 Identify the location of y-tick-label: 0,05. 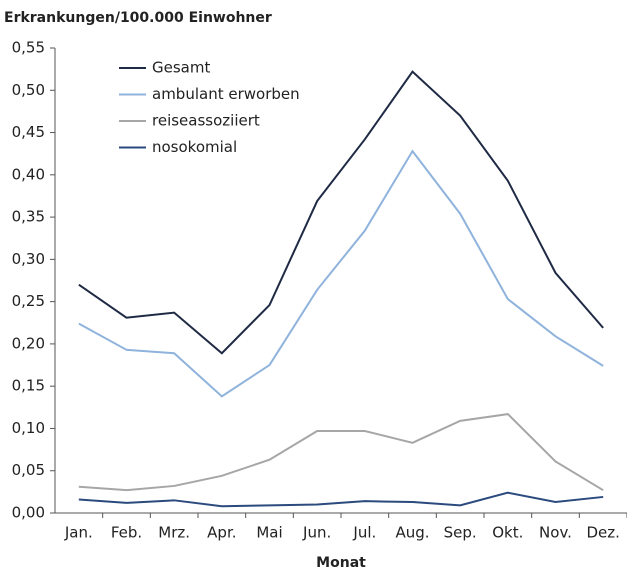
(28, 470).